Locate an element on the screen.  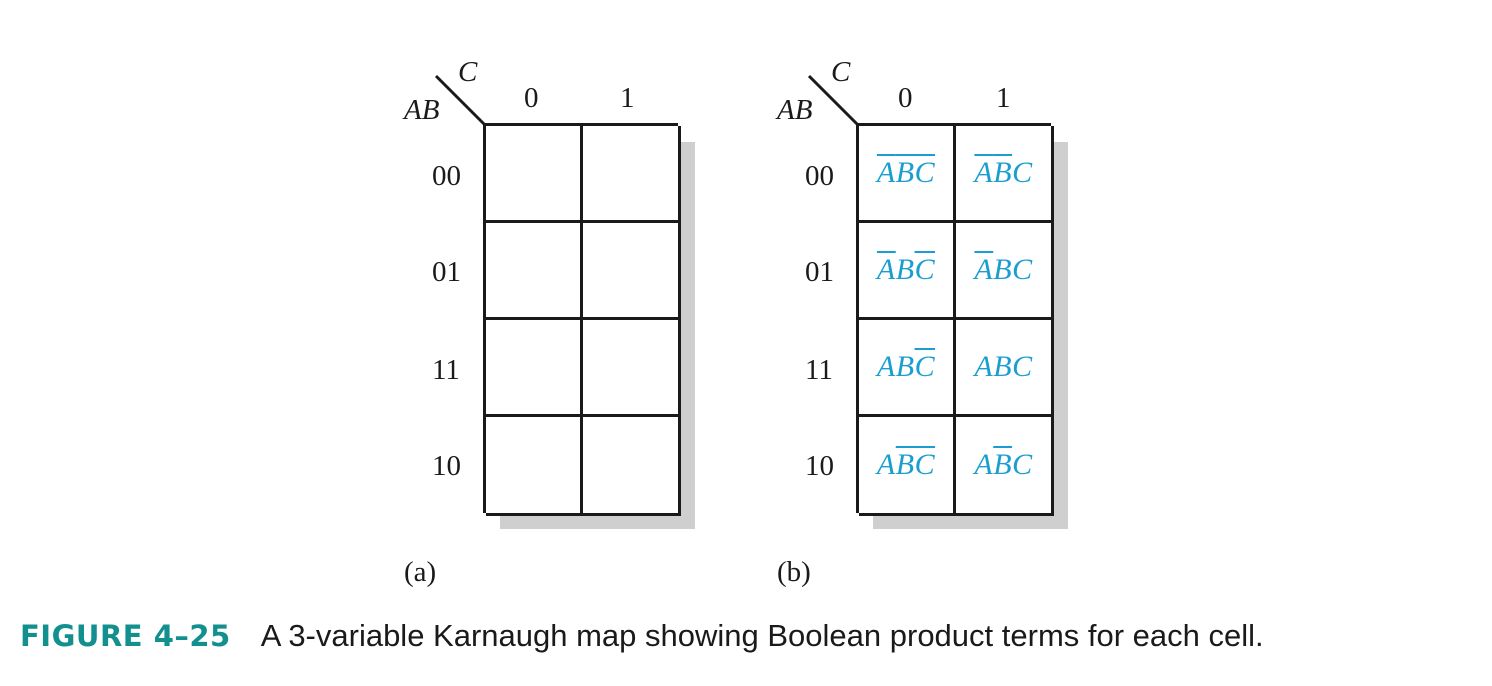
kmap-grid is located at coordinates (582, 319).